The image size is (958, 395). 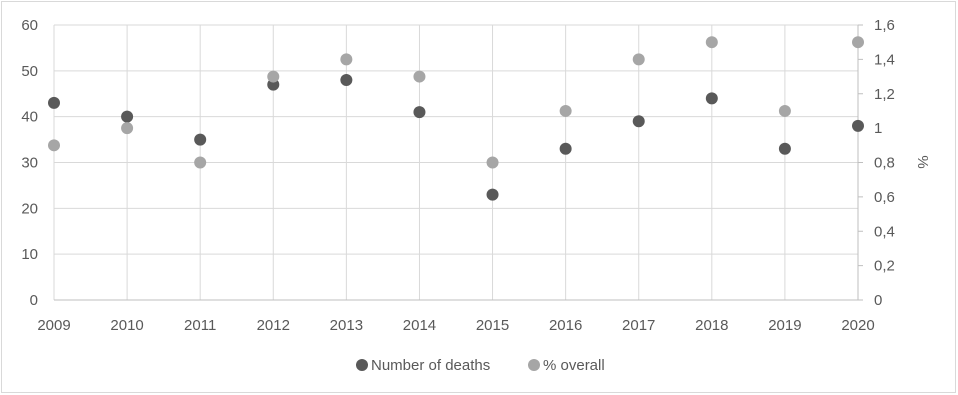 I want to click on x-tick-label: 2014, so click(x=419, y=325).